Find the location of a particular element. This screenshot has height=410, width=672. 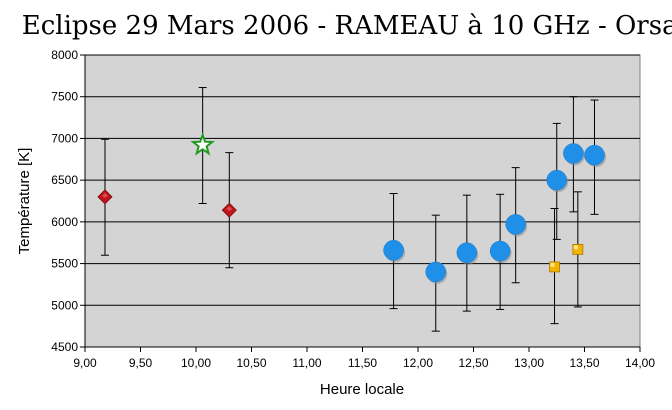

x-tick-label: 12,50 is located at coordinates (473, 363).